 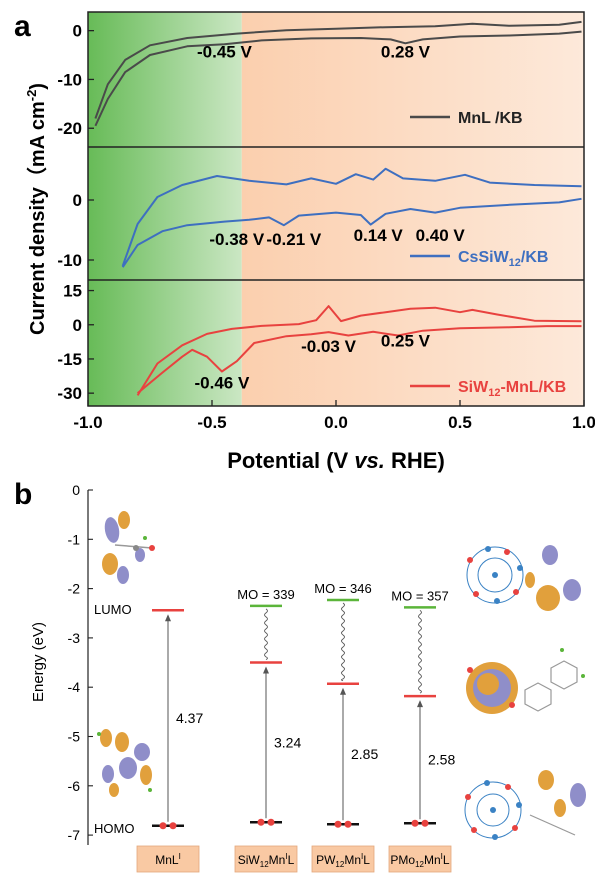 I want to click on y-tick-label: -30, so click(x=69, y=393).